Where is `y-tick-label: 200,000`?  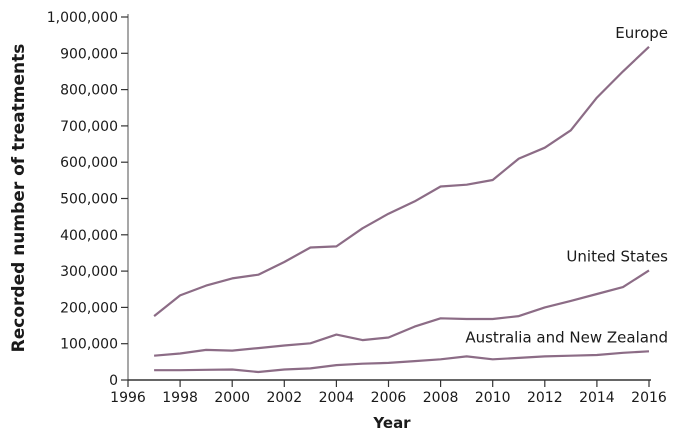
y-tick-label: 200,000 is located at coordinates (89, 308).